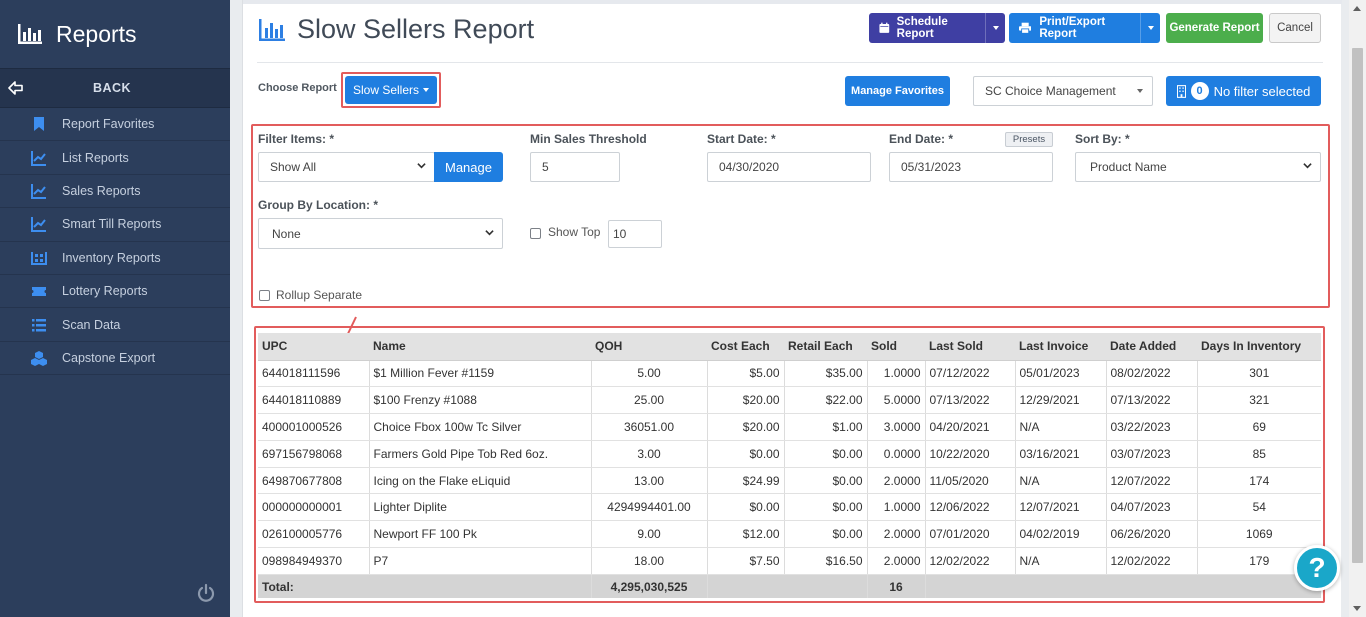 This screenshot has height=617, width=1366. I want to click on filter-items-value: Show All, so click(293, 167).